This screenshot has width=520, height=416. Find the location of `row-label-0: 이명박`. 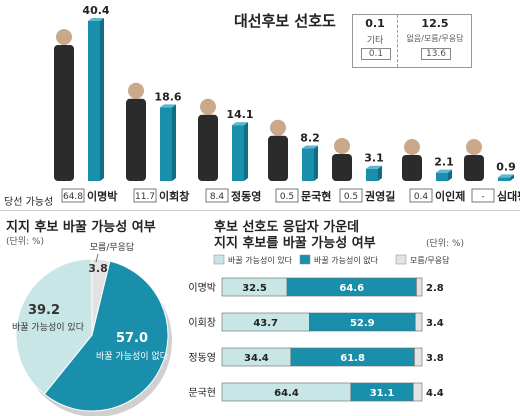

row-label-0: 이명박 is located at coordinates (202, 288).